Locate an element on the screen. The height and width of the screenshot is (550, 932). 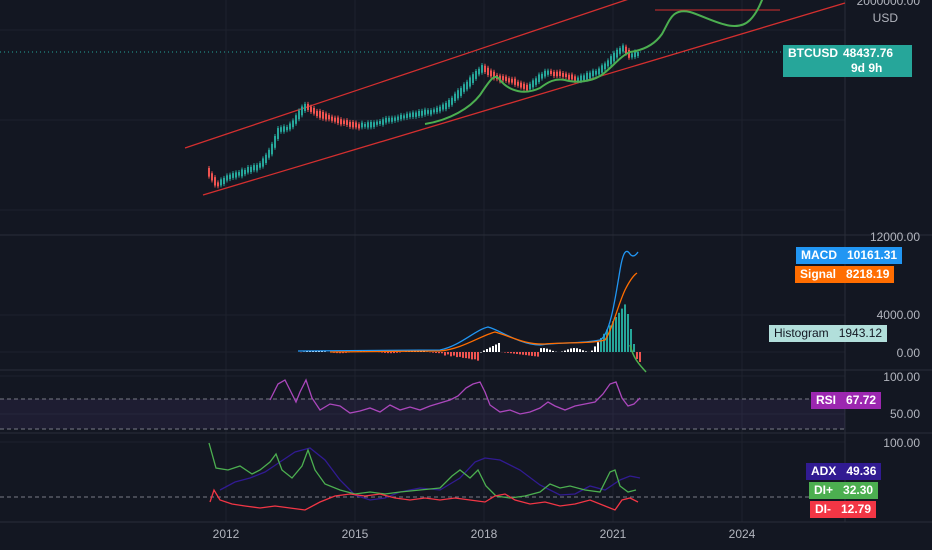
time-tick: 2015 is located at coordinates (355, 534).